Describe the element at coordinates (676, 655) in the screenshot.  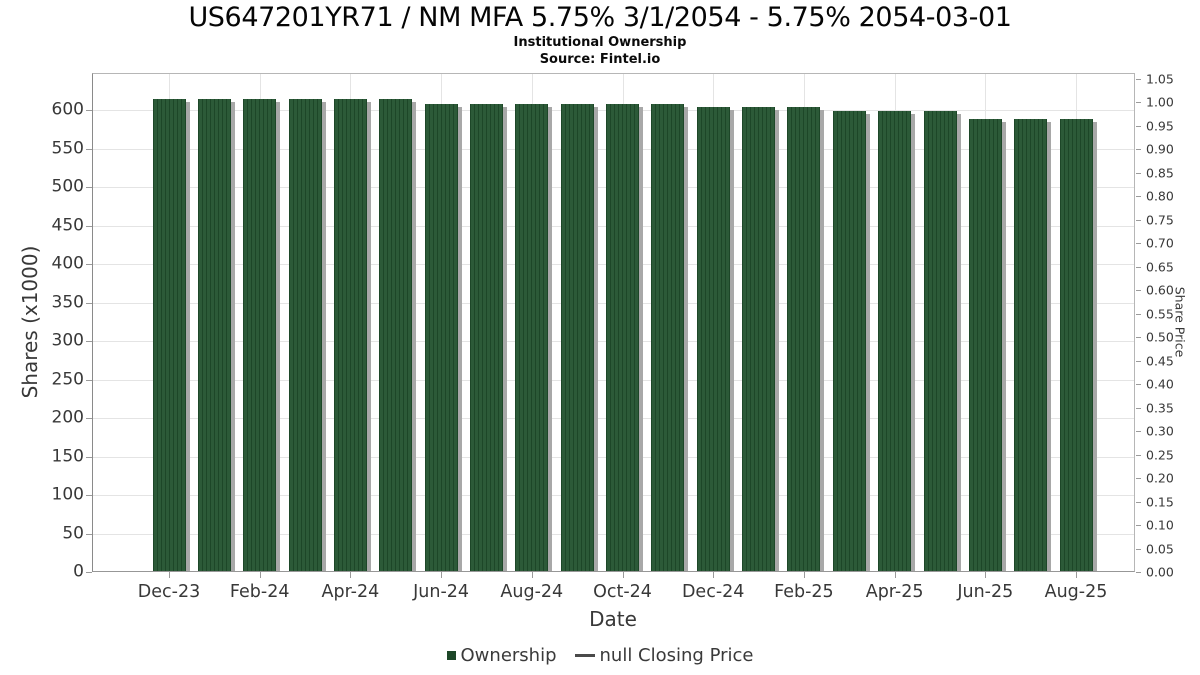
I see `legend-label: null Closing Price` at that location.